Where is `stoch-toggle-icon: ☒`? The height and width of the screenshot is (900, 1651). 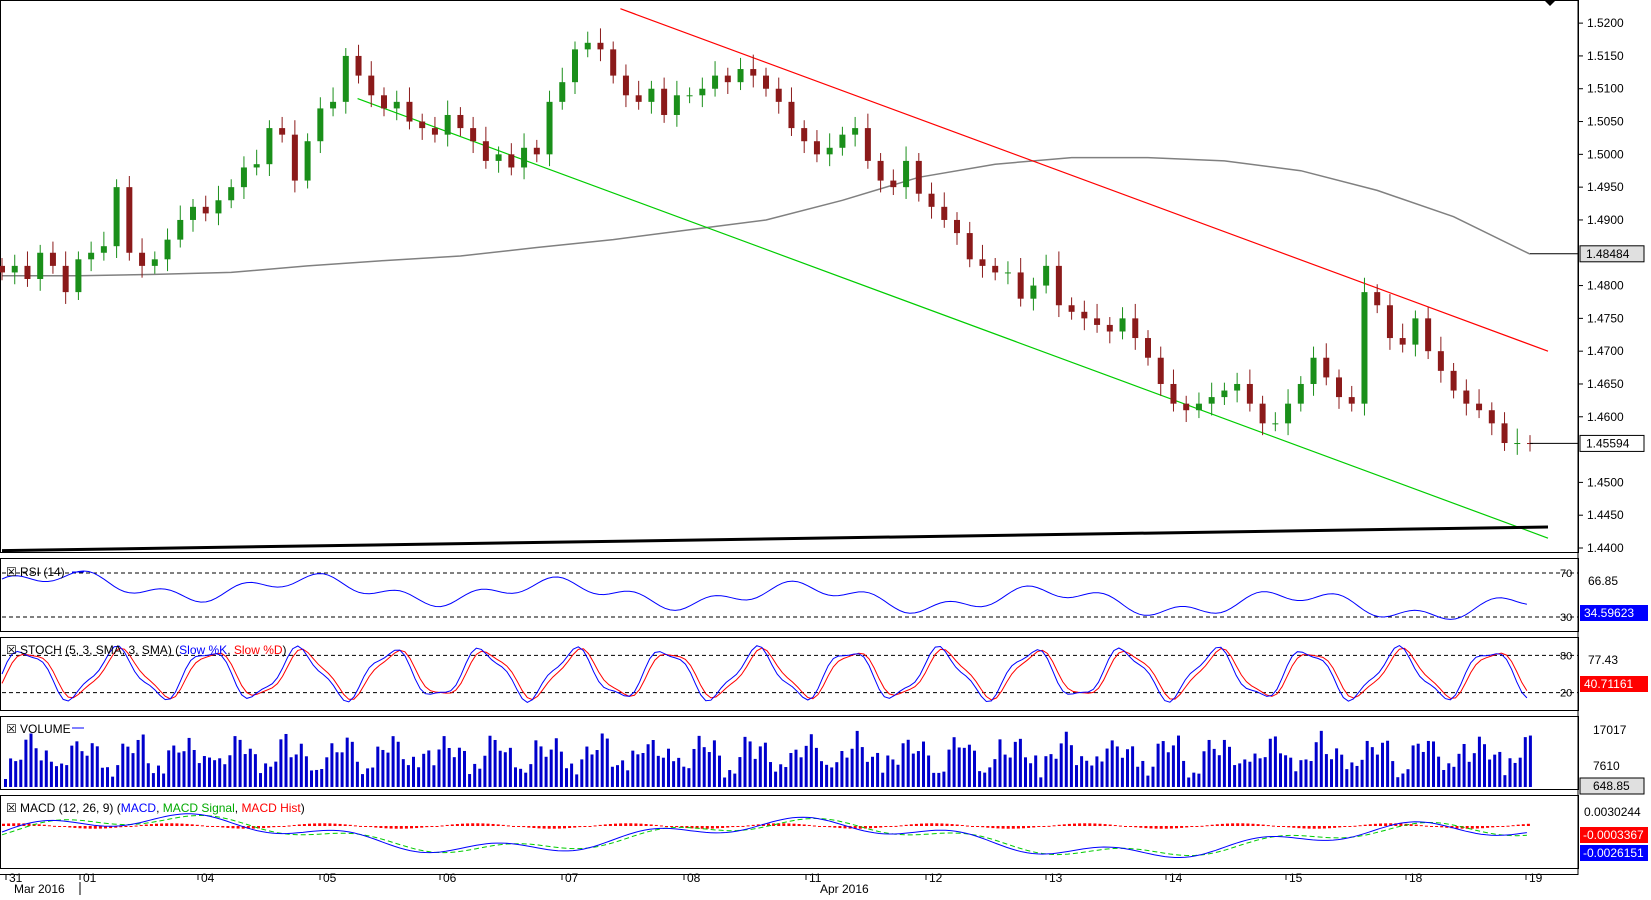 stoch-toggle-icon: ☒ is located at coordinates (11, 650).